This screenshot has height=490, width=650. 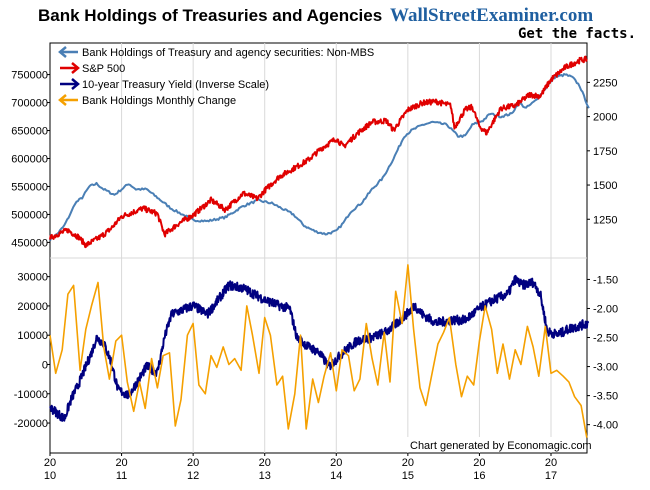 What do you see at coordinates (175, 85) in the screenshot?
I see `legend-label-yield: 10-year Treasury Yield (Inverse Scale)` at bounding box center [175, 85].